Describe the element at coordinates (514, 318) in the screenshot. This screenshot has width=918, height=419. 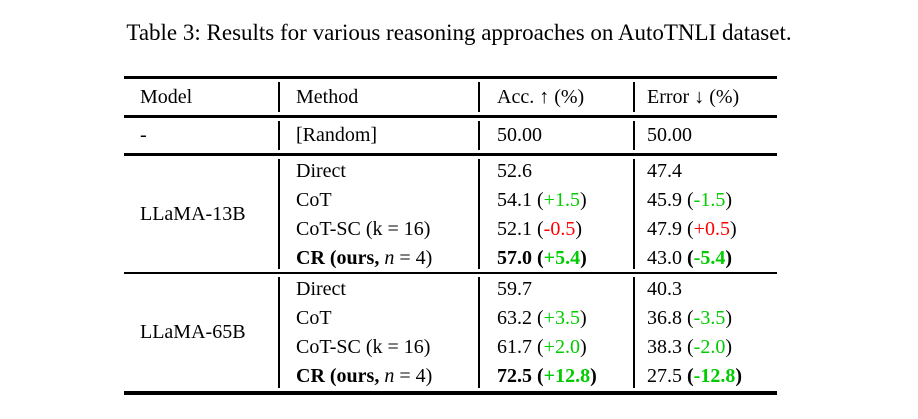
I see `accuracy-cell-value: 63.2` at that location.